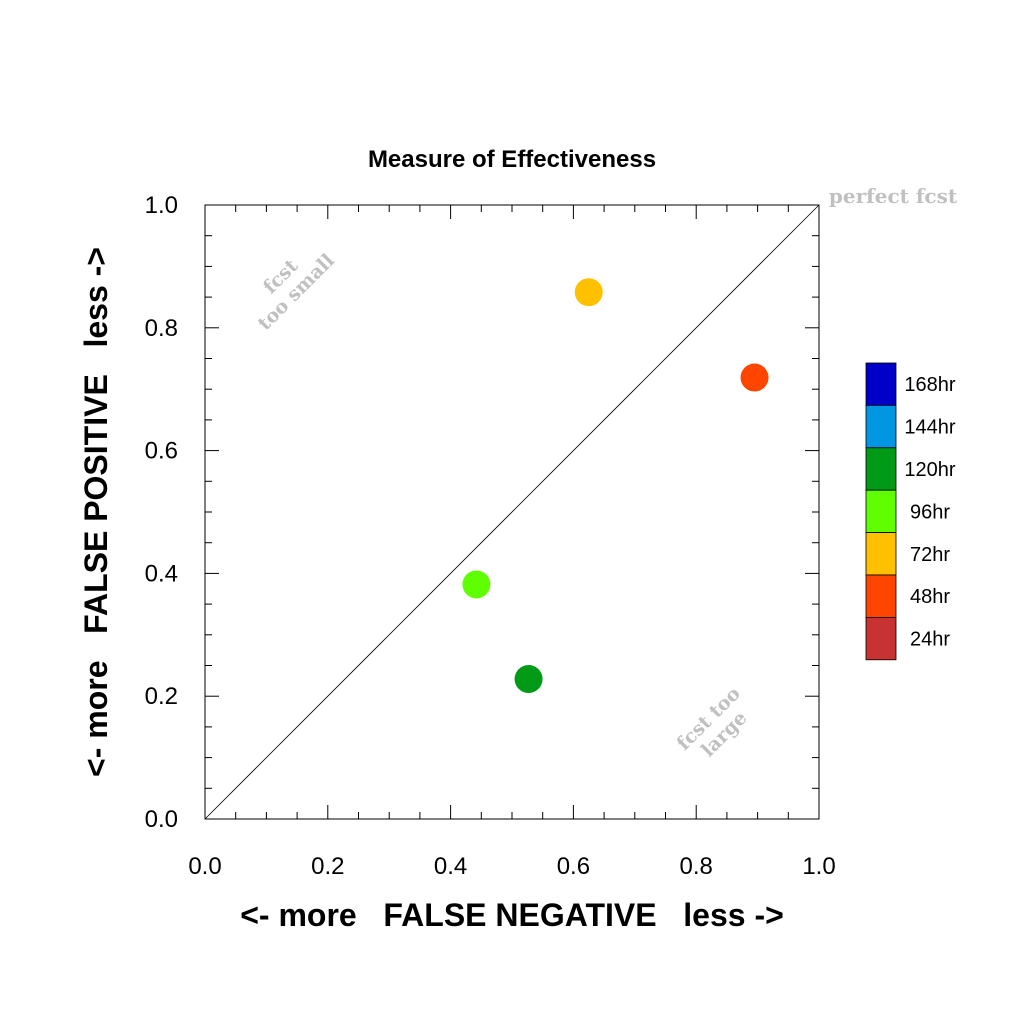  Describe the element at coordinates (929, 470) in the screenshot. I see `legend-label-120hr: 120hr` at that location.